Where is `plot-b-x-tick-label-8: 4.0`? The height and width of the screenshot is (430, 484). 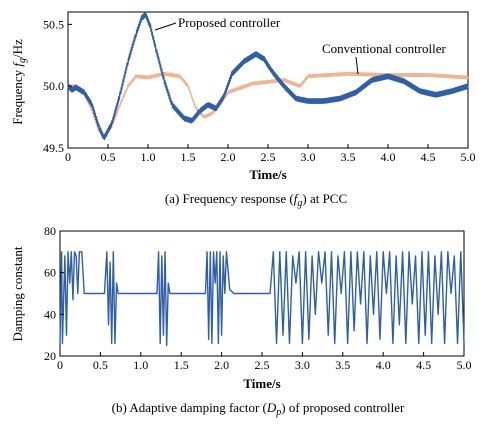 plot-b-x-tick-label-8: 4.0 is located at coordinates (383, 365).